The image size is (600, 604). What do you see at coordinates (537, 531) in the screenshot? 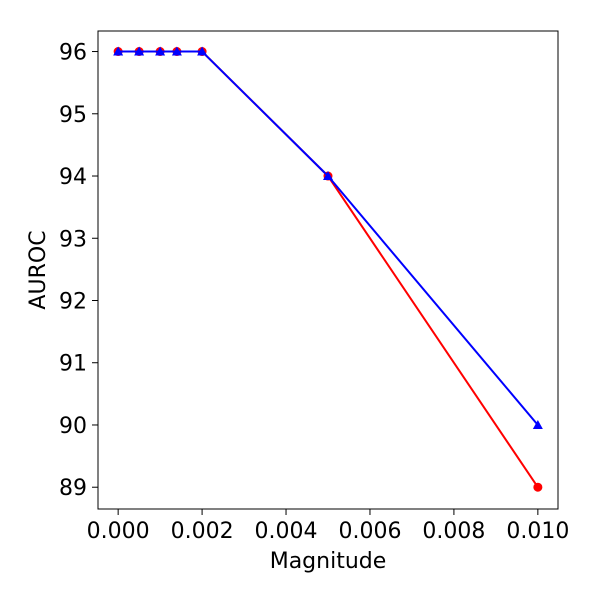
I see `x-tick-label: 0.010` at bounding box center [537, 531].